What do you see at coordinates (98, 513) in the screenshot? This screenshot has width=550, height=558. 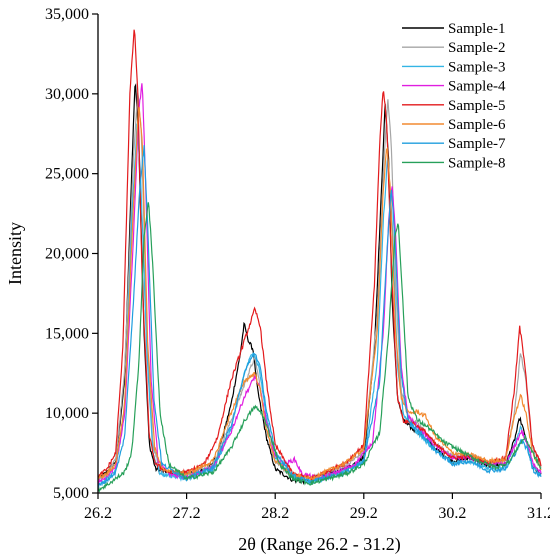 I see `x-tick-label: 26.2` at bounding box center [98, 513].